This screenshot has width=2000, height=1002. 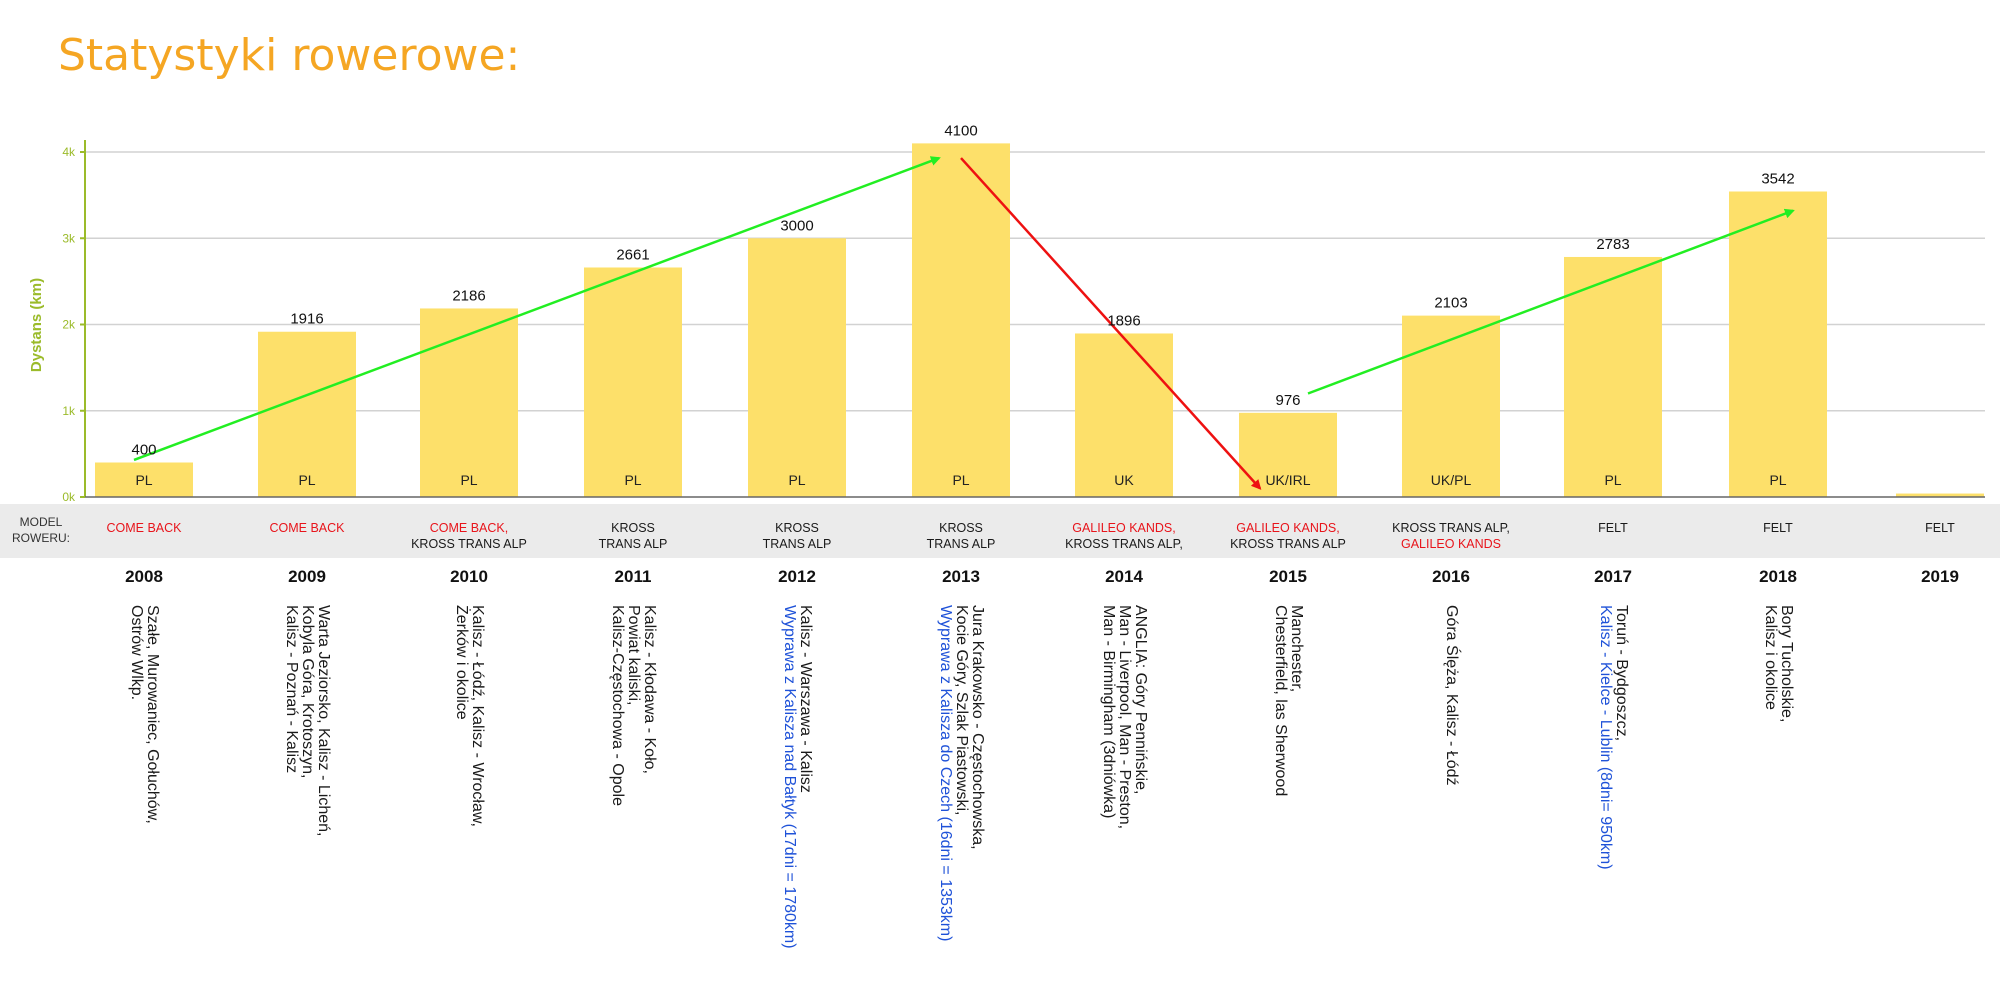 What do you see at coordinates (1451, 406) in the screenshot?
I see `bar-2016` at bounding box center [1451, 406].